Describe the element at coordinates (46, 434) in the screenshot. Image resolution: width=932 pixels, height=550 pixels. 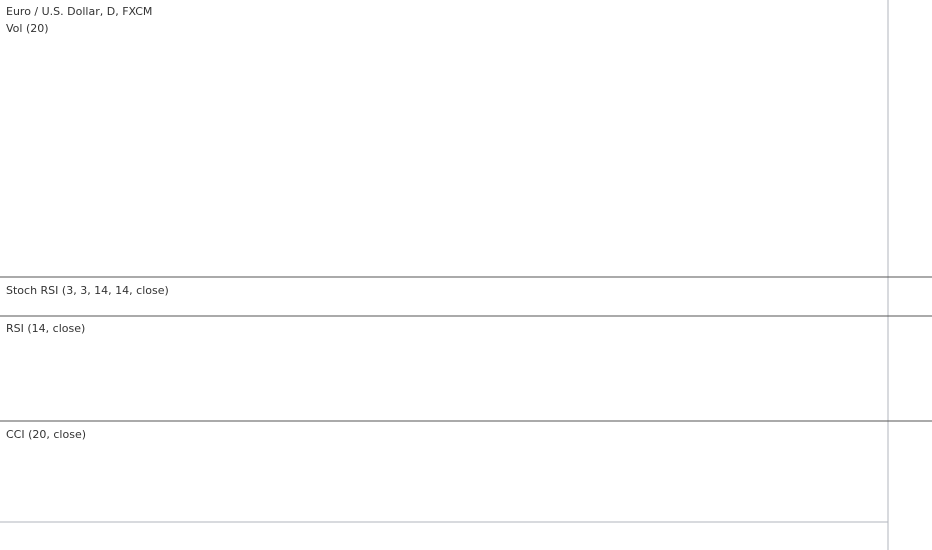
I see `pane-title: CCI (20, close)` at that location.